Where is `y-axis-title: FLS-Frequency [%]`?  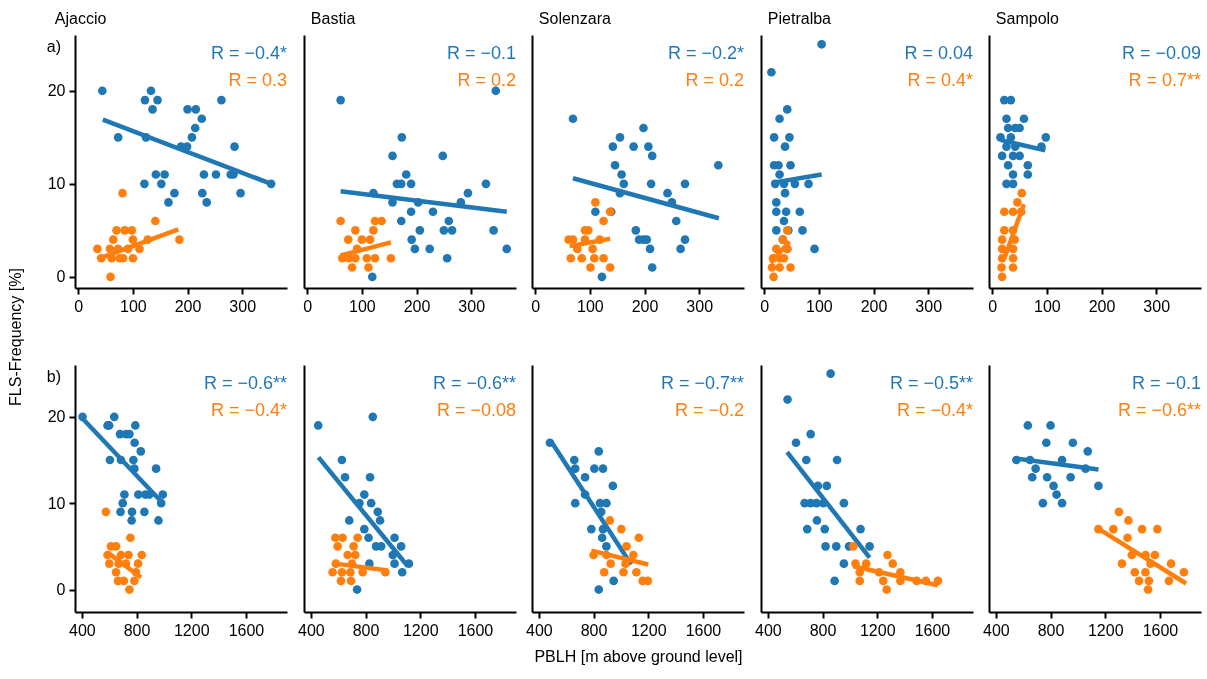 y-axis-title: FLS-Frequency [%] is located at coordinates (16, 337).